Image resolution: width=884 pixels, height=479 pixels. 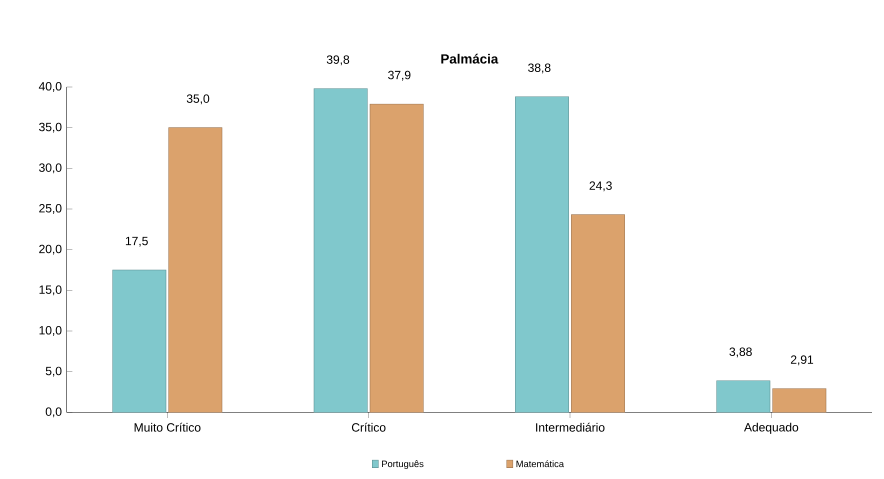 What do you see at coordinates (50, 209) in the screenshot?
I see `y-tick-label: 25,0` at bounding box center [50, 209].